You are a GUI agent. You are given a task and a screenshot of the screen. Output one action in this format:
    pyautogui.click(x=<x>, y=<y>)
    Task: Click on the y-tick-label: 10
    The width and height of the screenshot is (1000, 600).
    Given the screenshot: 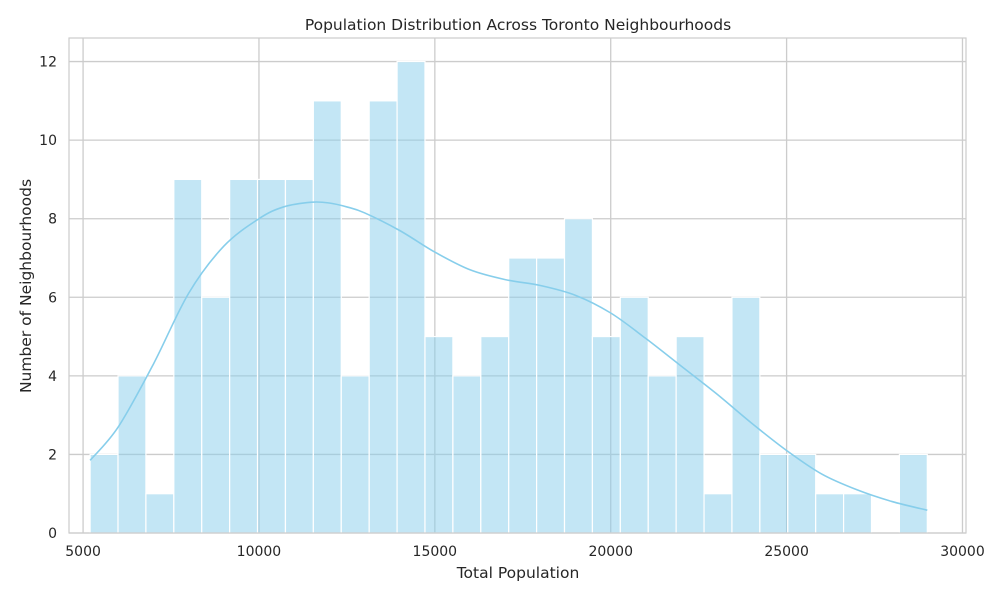 What is the action you would take?
    pyautogui.click(x=48, y=141)
    